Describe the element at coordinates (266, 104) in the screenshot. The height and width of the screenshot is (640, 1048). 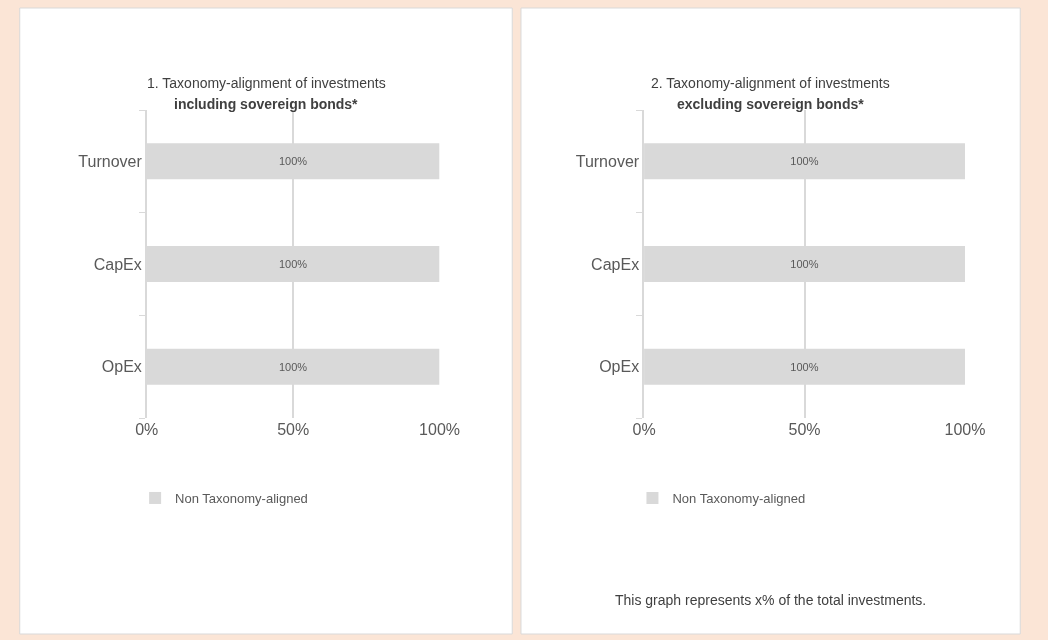
I see `chart-subtitle: including sovereign bonds*` at that location.